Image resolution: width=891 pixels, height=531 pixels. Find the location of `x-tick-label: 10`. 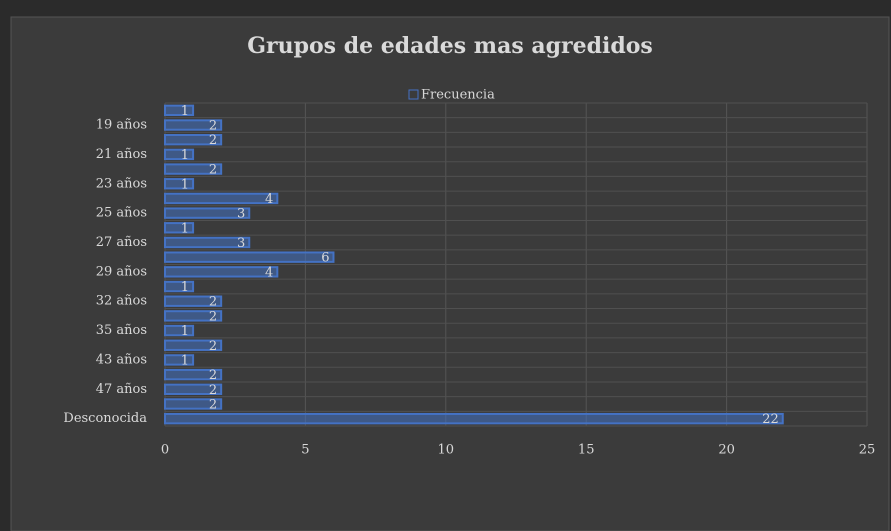

x-tick-label: 10 is located at coordinates (446, 450).